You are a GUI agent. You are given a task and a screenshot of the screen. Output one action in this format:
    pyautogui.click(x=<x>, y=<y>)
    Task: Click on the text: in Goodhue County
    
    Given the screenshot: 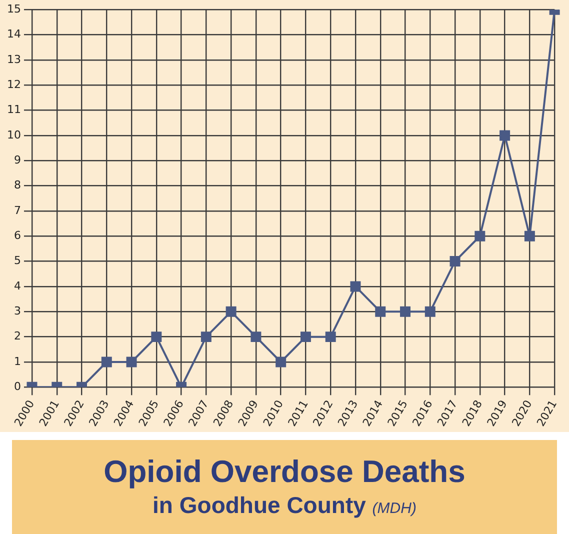 What is the action you would take?
    pyautogui.click(x=259, y=505)
    